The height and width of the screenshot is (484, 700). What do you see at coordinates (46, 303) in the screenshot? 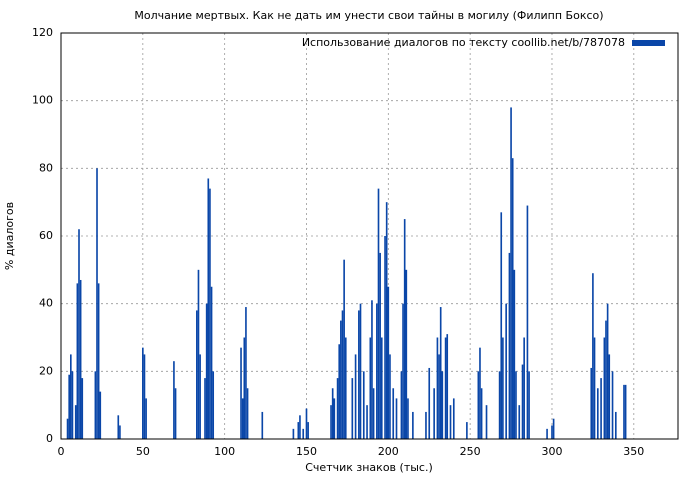
I see `y-tick-label: 40` at bounding box center [46, 303].